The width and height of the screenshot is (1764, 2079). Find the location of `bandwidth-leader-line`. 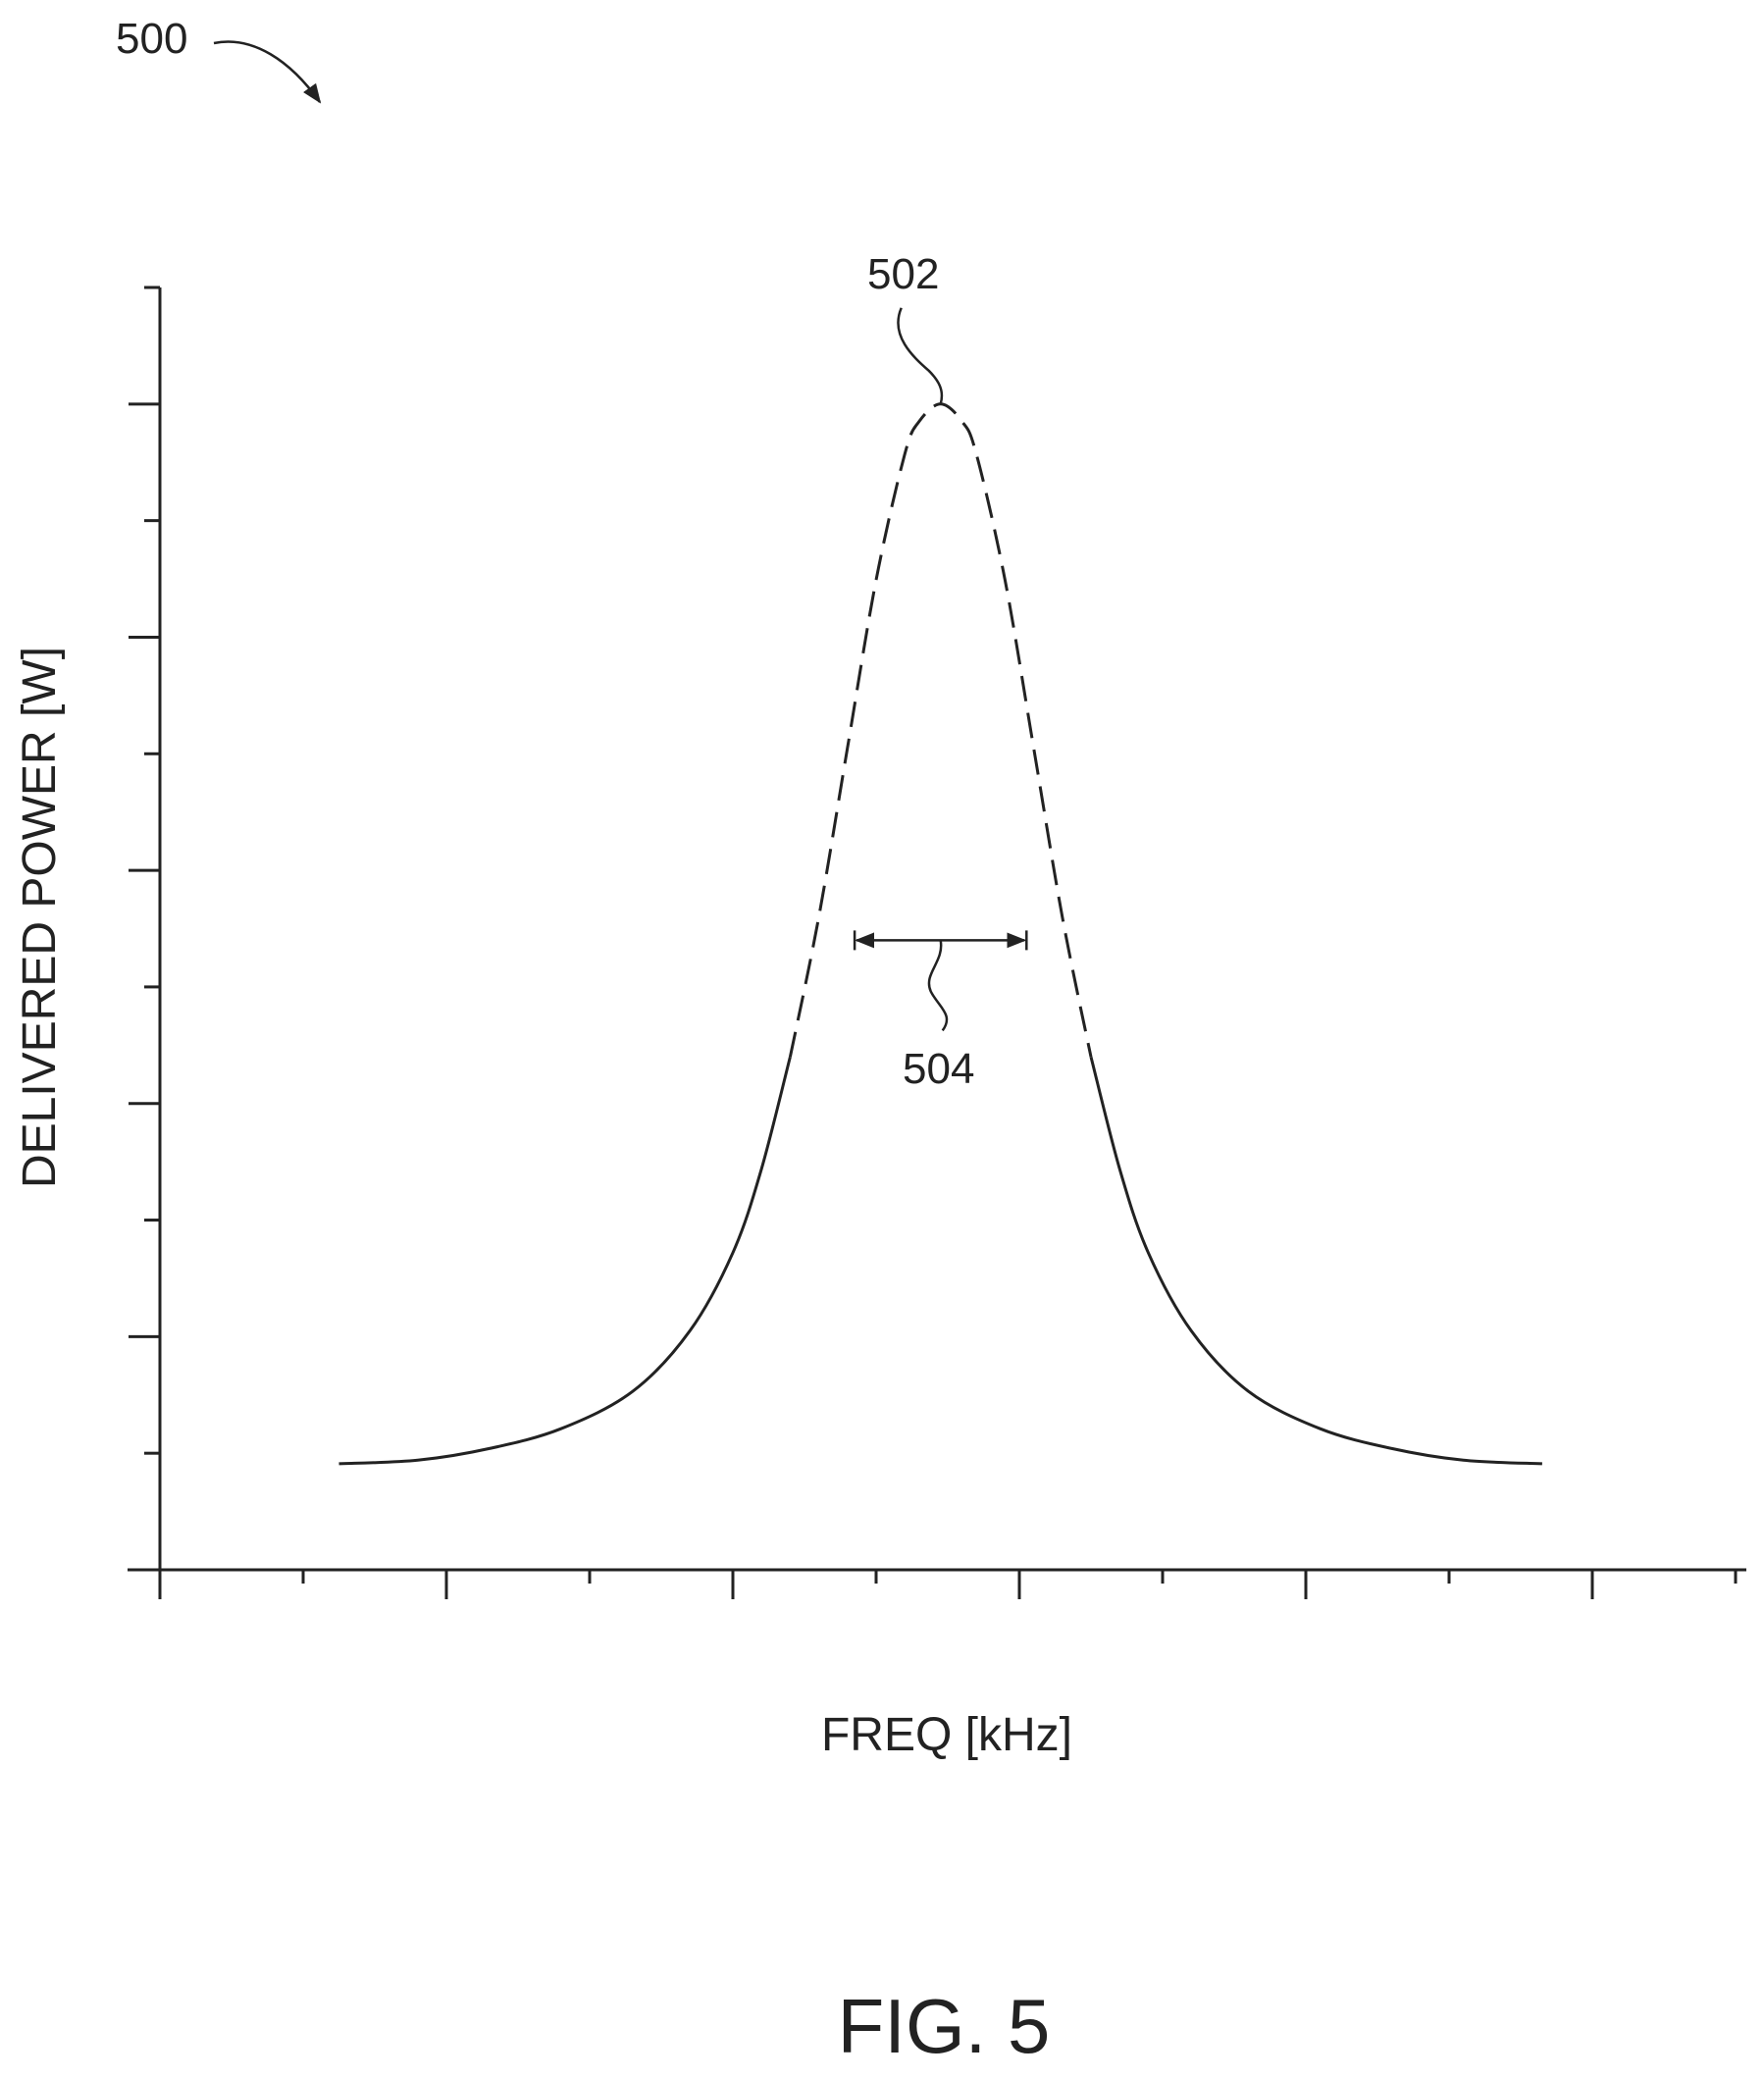

bandwidth-leader-line is located at coordinates (938, 986).